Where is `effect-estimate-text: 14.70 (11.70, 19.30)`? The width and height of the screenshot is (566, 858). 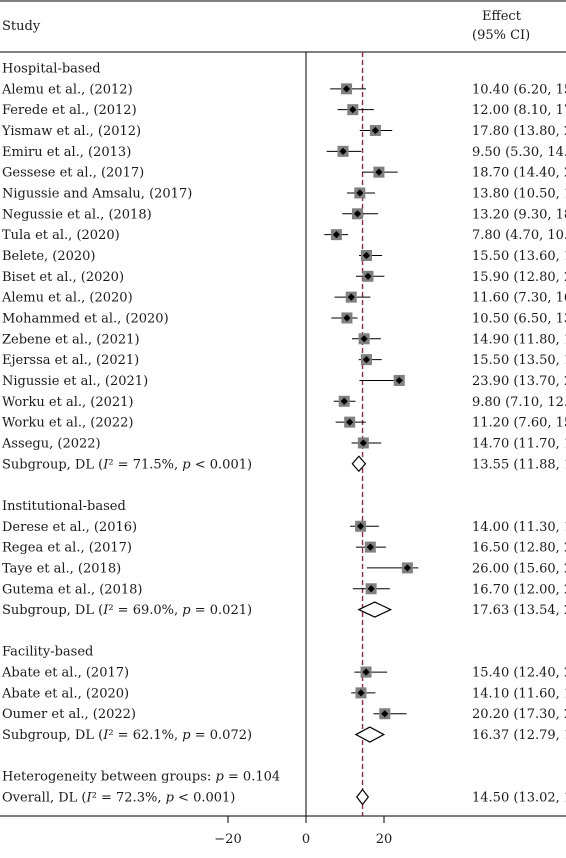
effect-estimate-text: 14.70 (11.70, 19.30) is located at coordinates (519, 443).